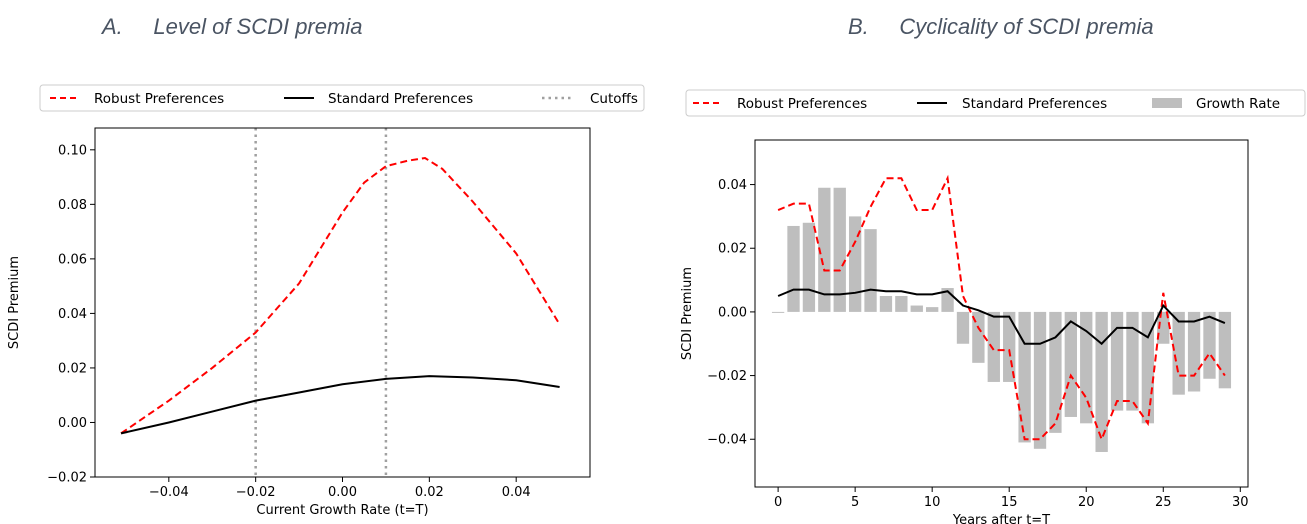 This screenshot has height=524, width=1307. What do you see at coordinates (340, 404) in the screenshot?
I see `chart-a-standard-line` at bounding box center [340, 404].